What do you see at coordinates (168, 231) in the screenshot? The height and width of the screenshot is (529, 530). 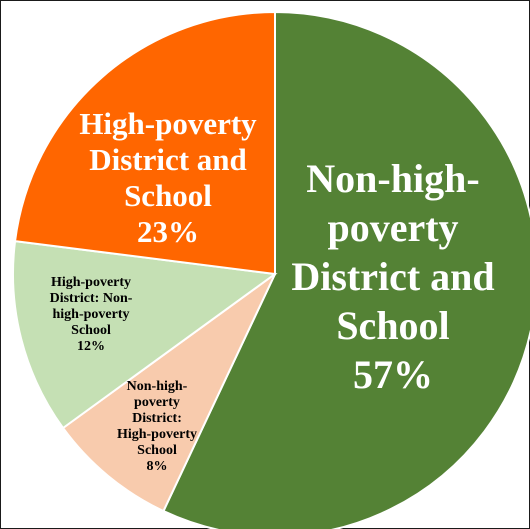 I see `slice-high-poverty-district-and-school-label-line: 23%` at bounding box center [168, 231].